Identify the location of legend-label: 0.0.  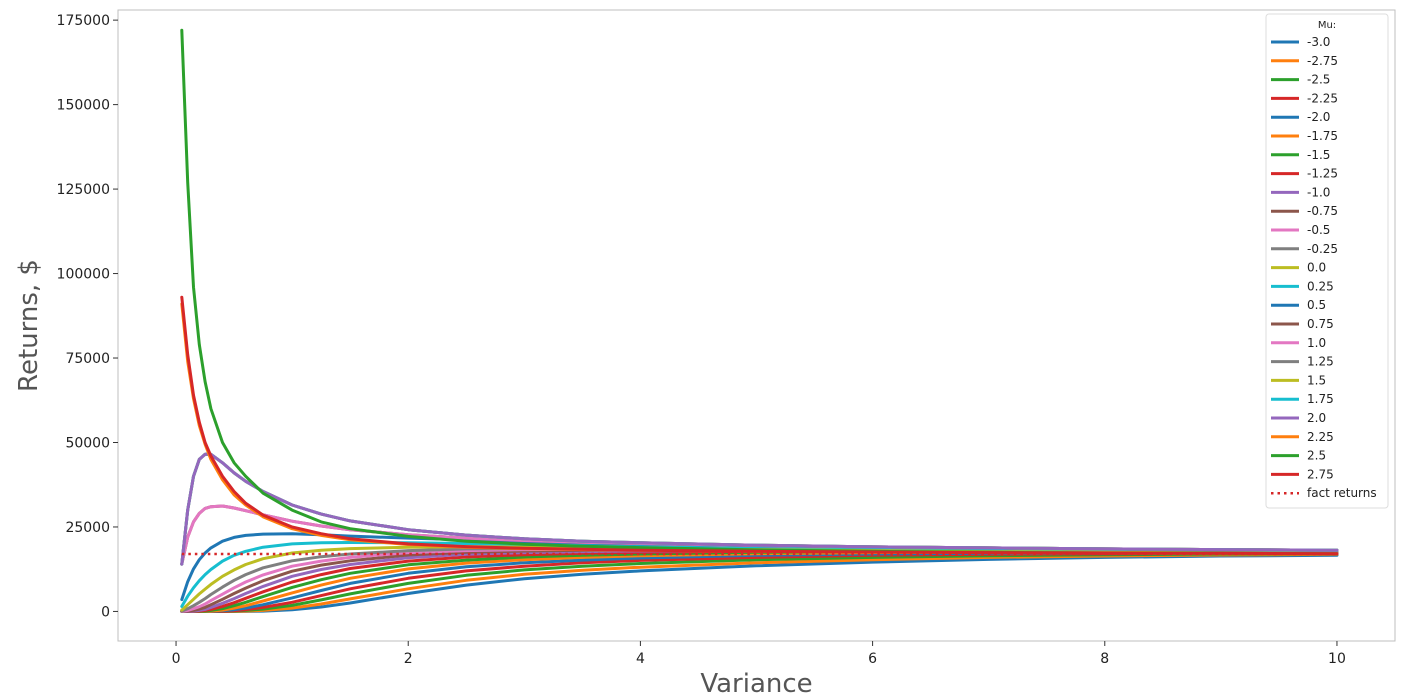
(1316, 268).